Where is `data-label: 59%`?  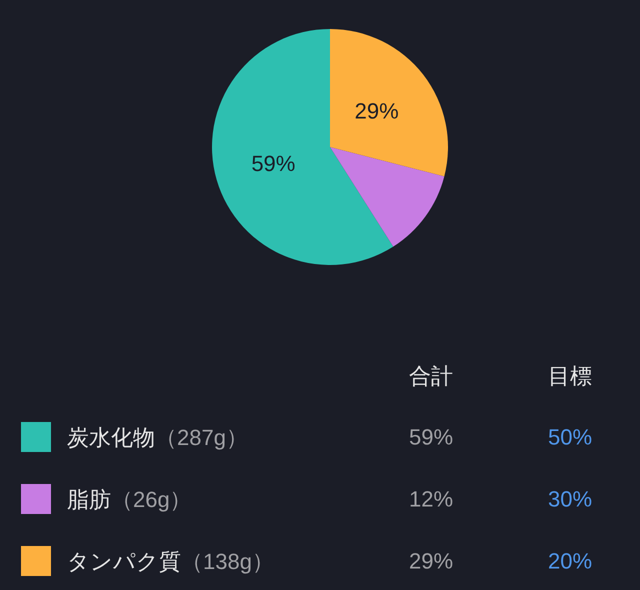
data-label: 59% is located at coordinates (273, 163).